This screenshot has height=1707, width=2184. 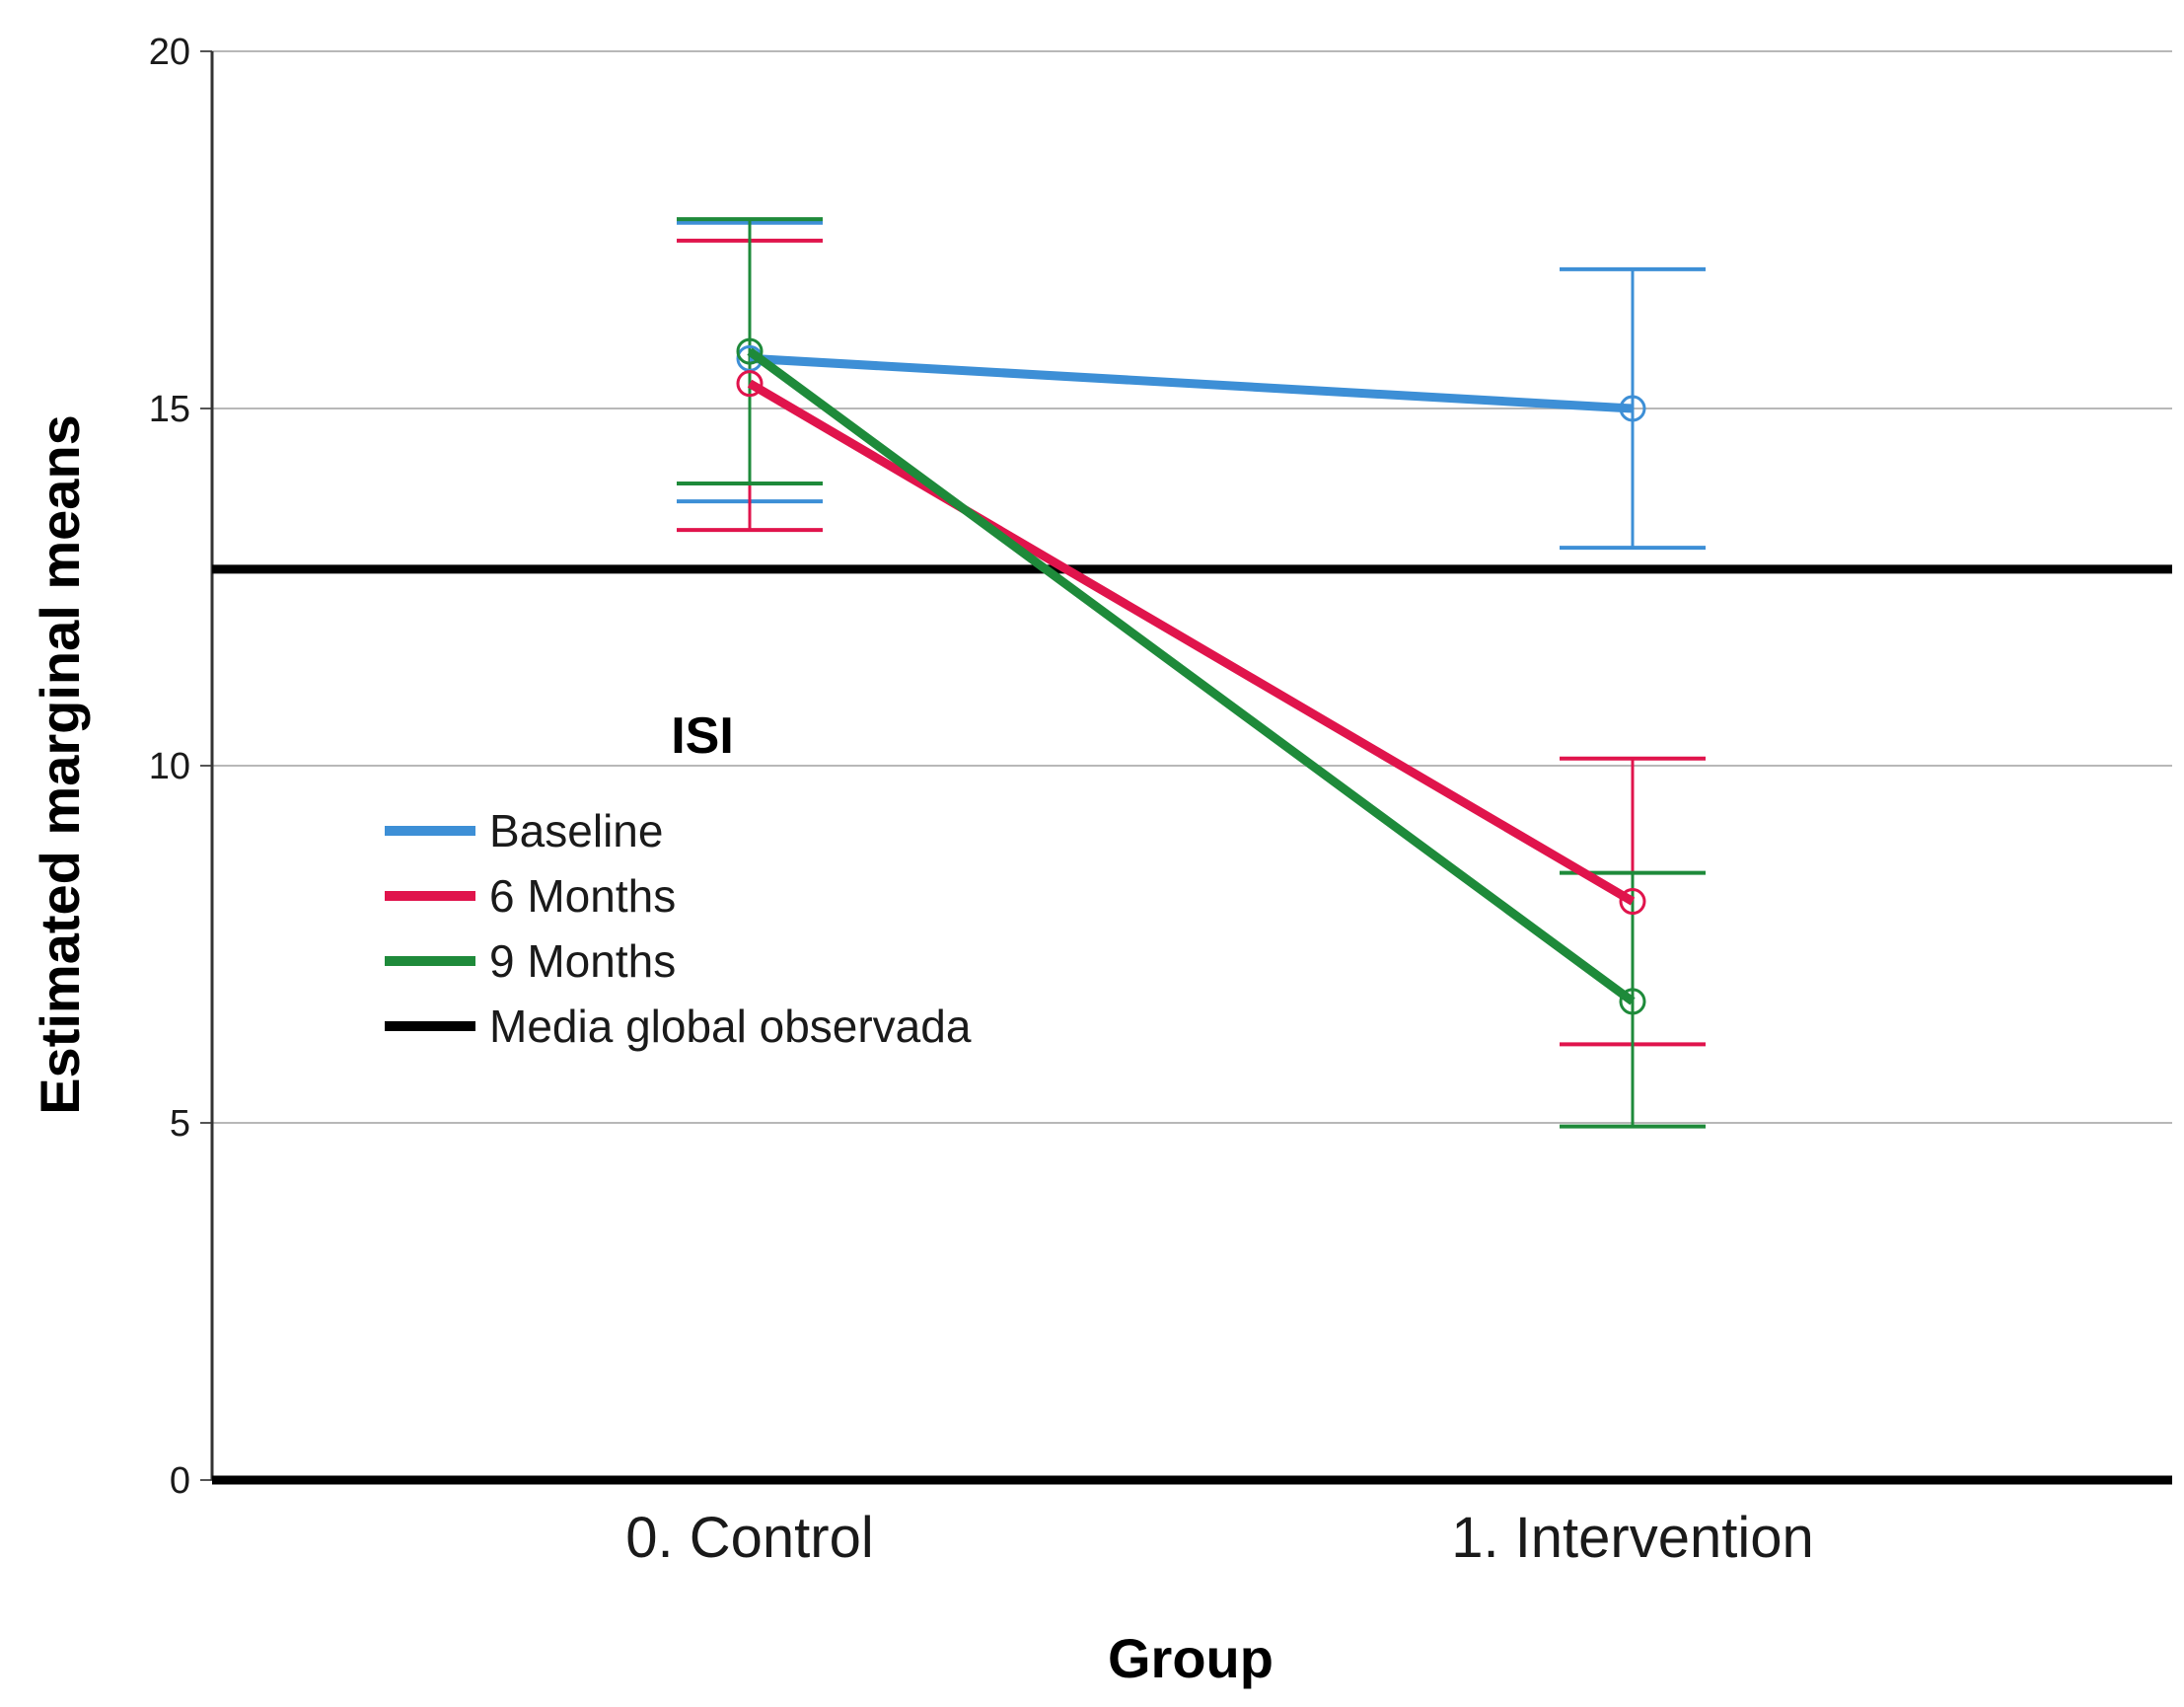 What do you see at coordinates (749, 1538) in the screenshot?
I see `x-tick-label-0: 0. Control` at bounding box center [749, 1538].